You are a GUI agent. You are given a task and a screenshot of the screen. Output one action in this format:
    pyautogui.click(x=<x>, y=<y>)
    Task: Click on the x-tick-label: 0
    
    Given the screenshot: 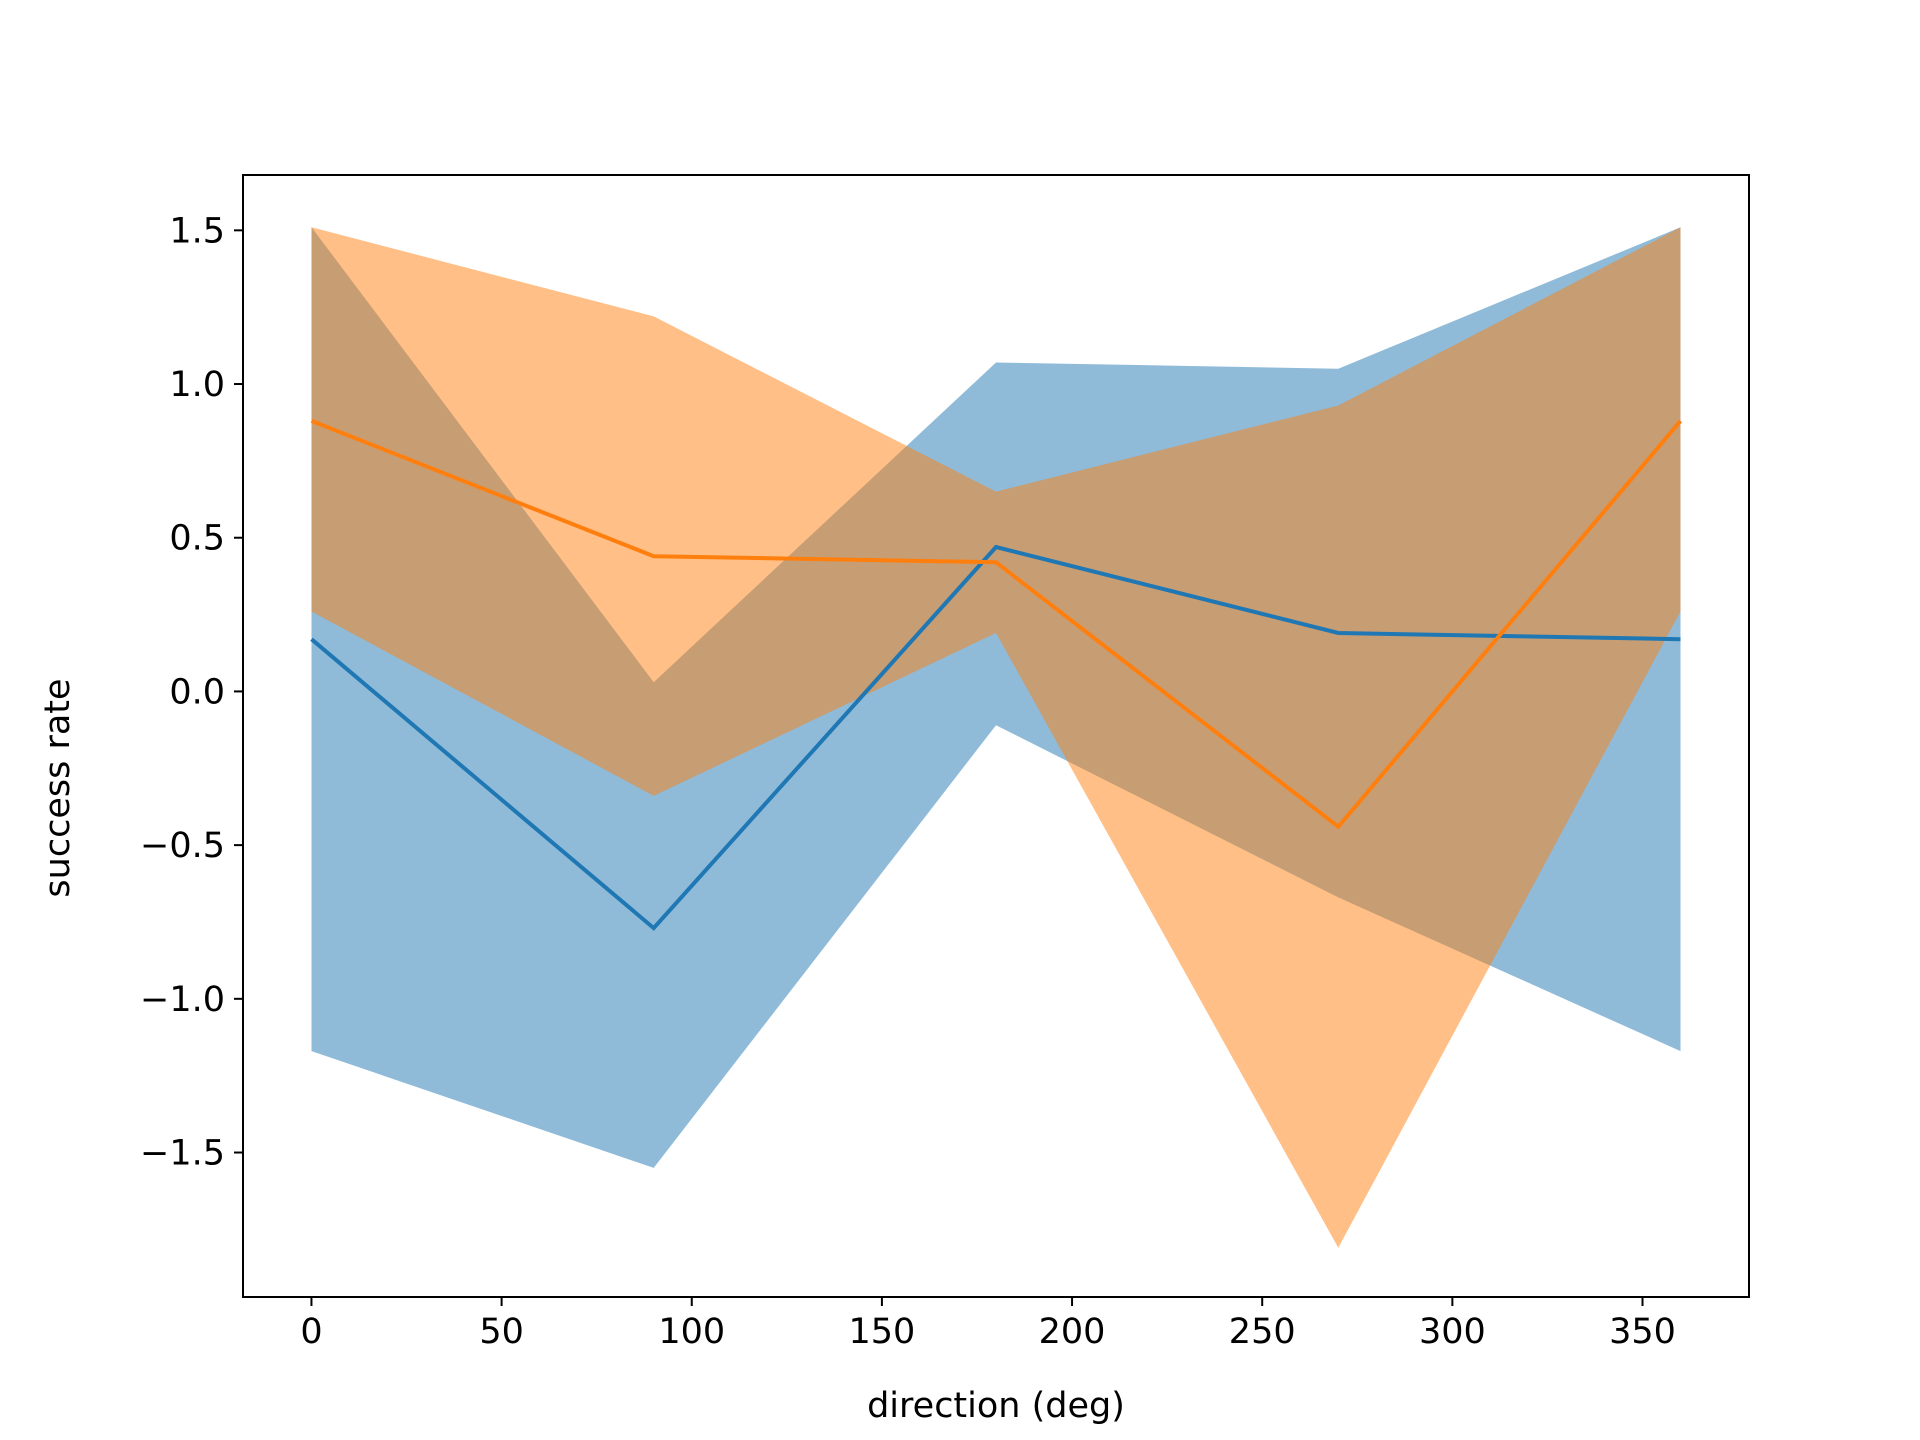 What is the action you would take?
    pyautogui.click(x=311, y=1332)
    